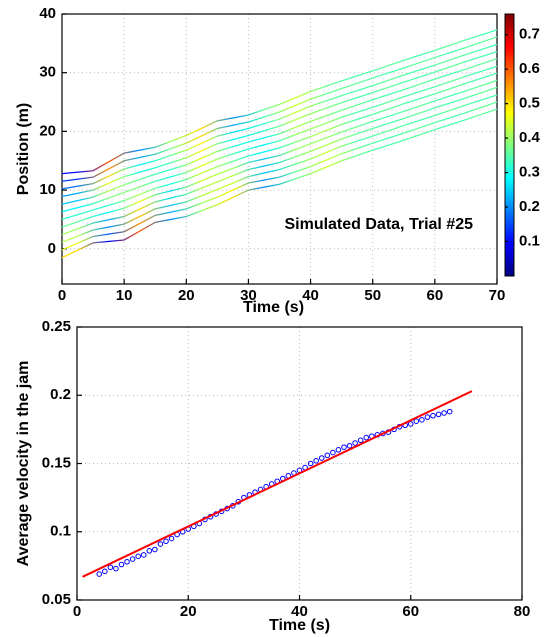 Image resolution: width=551 pixels, height=637 pixels. What do you see at coordinates (52, 248) in the screenshot?
I see `y-tick-label: 0` at bounding box center [52, 248].